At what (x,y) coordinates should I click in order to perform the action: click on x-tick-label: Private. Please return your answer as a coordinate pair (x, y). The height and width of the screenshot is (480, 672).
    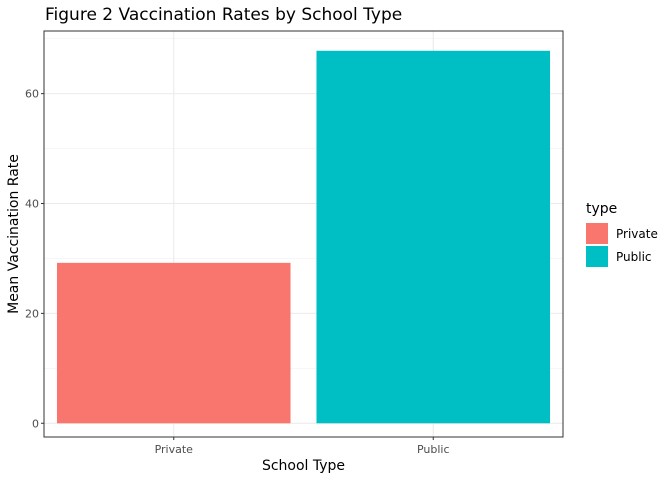
    Looking at the image, I should click on (174, 449).